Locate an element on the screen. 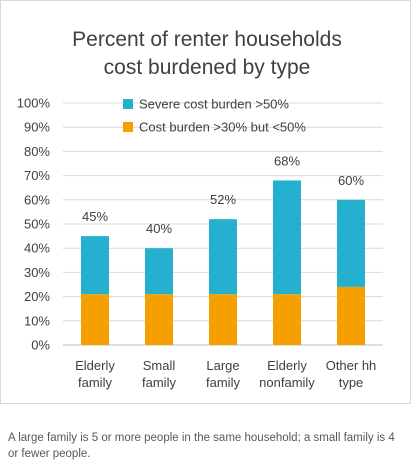  x-category-label: nonfamily is located at coordinates (287, 382).